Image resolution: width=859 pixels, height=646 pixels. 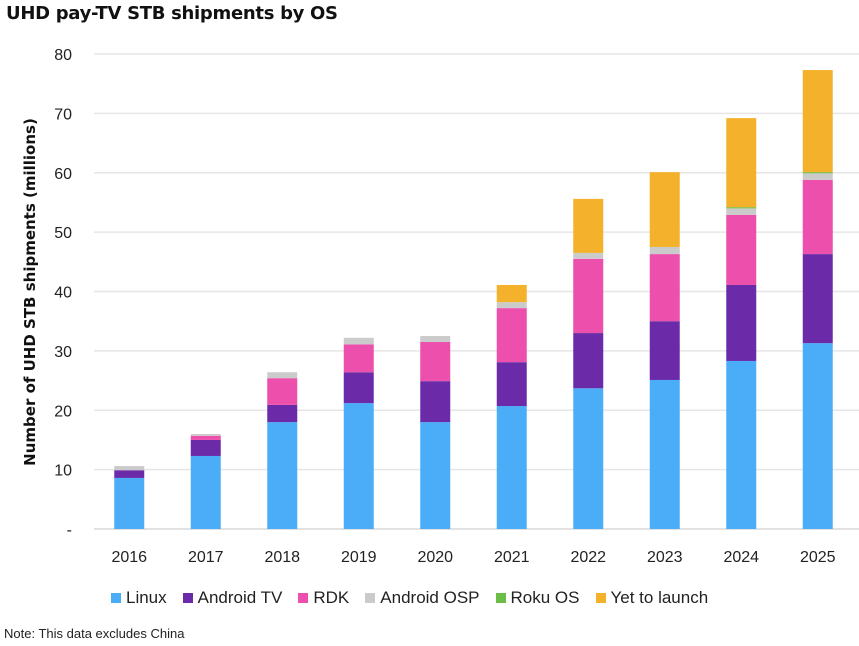 What do you see at coordinates (664, 454) in the screenshot?
I see `bar-segment-linux-2023` at bounding box center [664, 454].